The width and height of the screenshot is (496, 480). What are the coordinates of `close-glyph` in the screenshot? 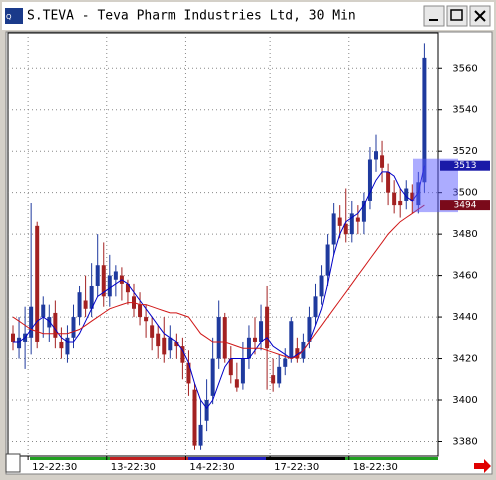 It's located at (480, 16).